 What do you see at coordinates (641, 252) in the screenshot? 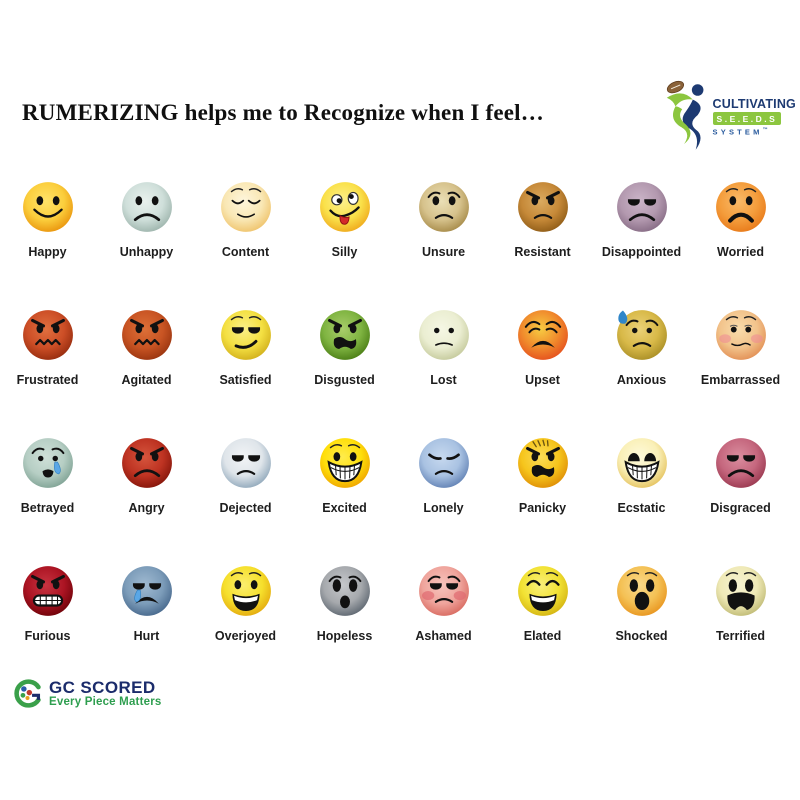
I see `emotion-label: Disappointed` at bounding box center [641, 252].